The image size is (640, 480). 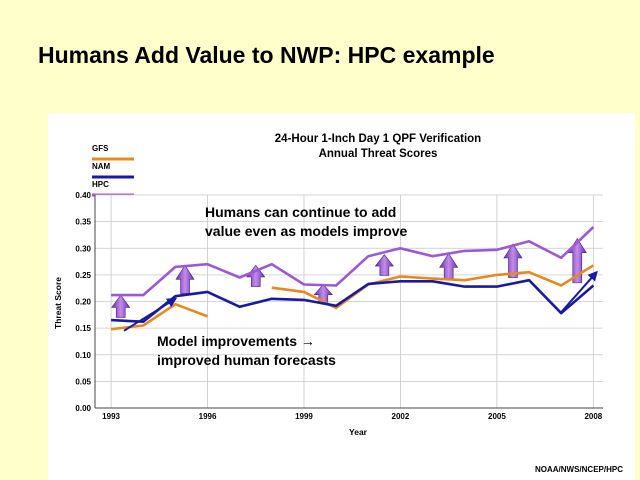 What do you see at coordinates (83, 328) in the screenshot?
I see `y-tick-label-3: 0.15` at bounding box center [83, 328].